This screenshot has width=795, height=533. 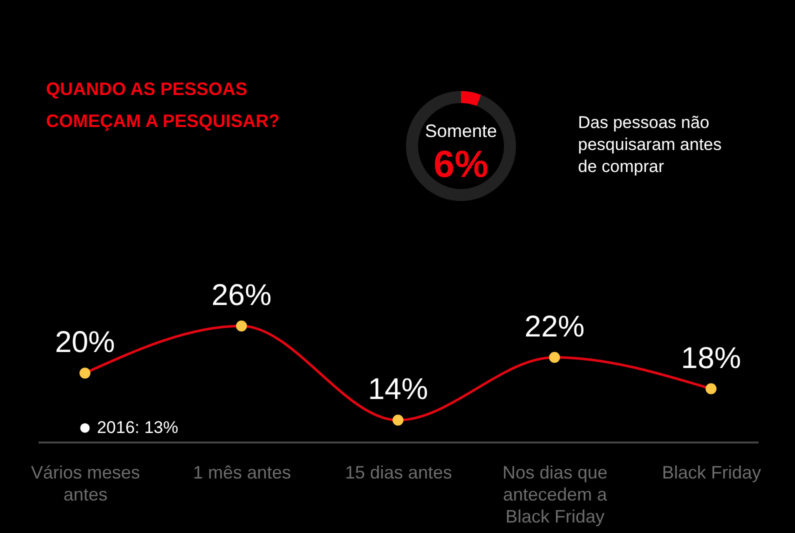 What do you see at coordinates (398, 389) in the screenshot?
I see `data-label: 14%` at bounding box center [398, 389].